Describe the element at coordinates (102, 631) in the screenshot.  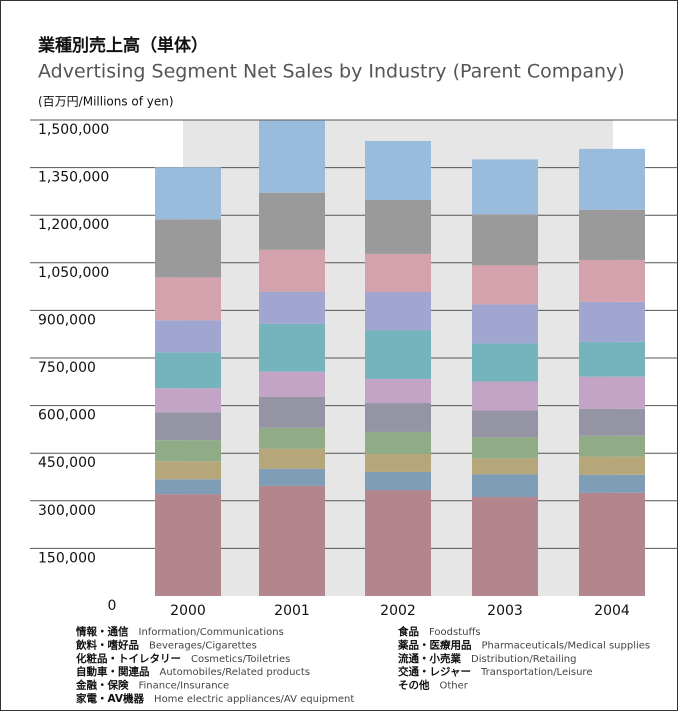
I see `legend-name: 情報・通信` at that location.